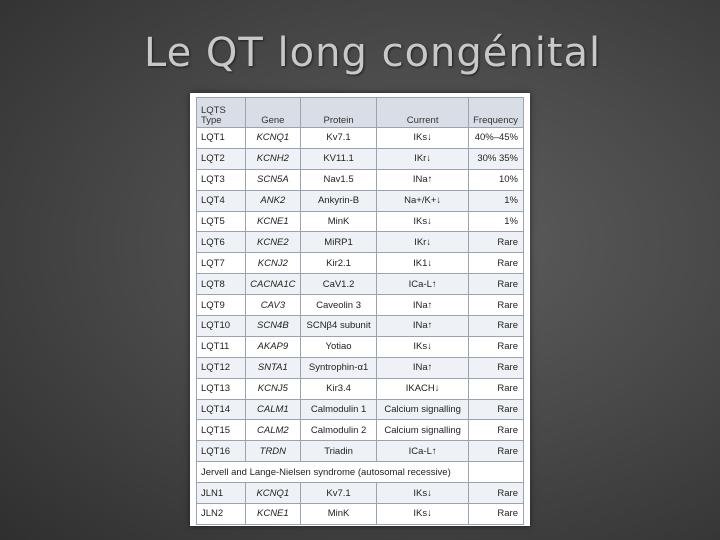 Image resolution: width=720 pixels, height=540 pixels. I want to click on table-row: JLN1 KCNQ1 Kv7.1 IKs↓ Rare, so click(360, 493).